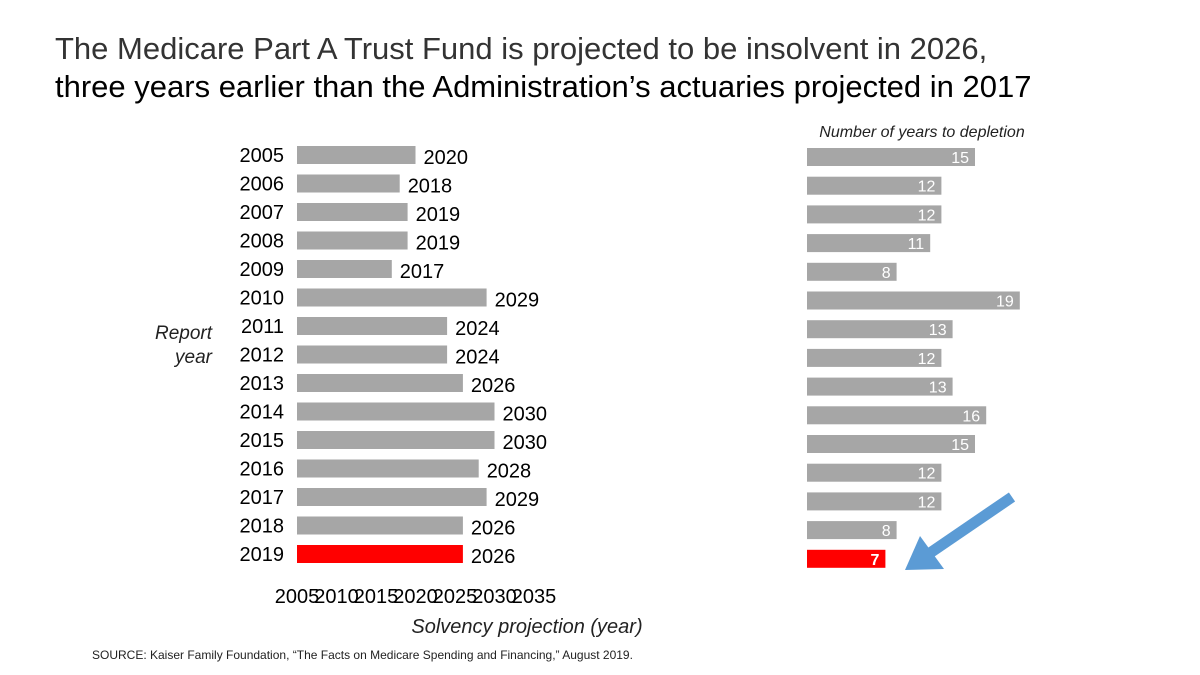  Describe the element at coordinates (874, 560) in the screenshot. I see `years-data-label: 7` at that location.